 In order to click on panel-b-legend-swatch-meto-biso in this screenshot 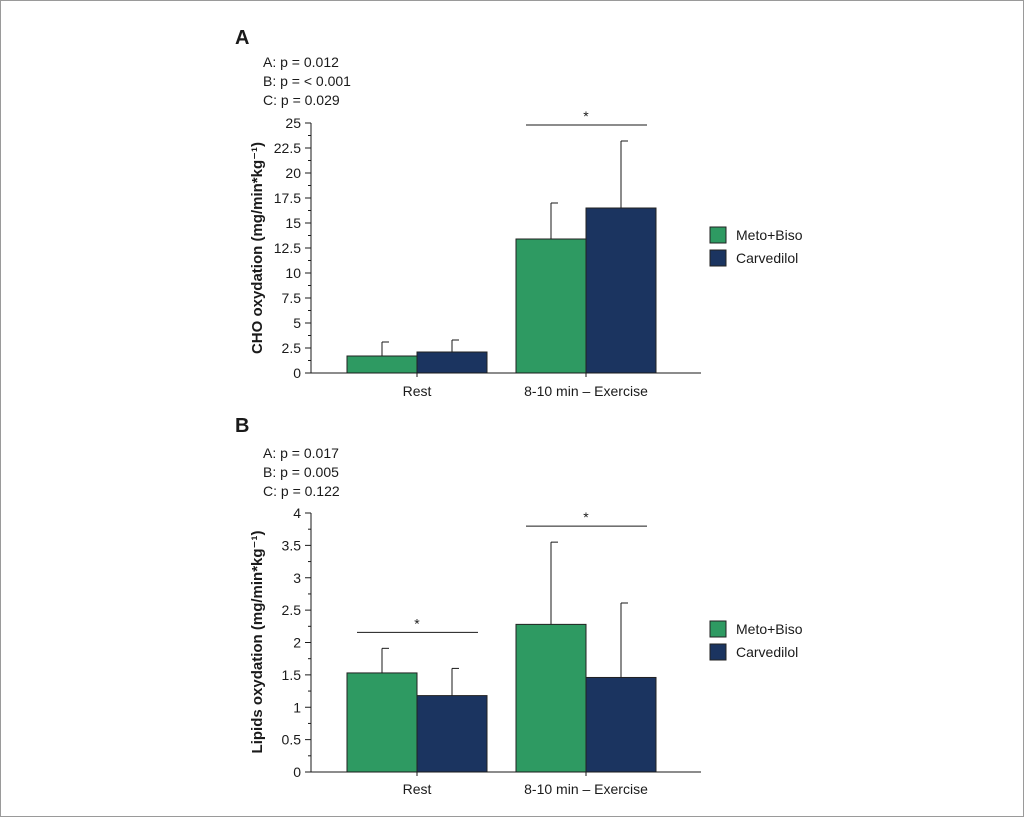, I will do `click(718, 629)`.